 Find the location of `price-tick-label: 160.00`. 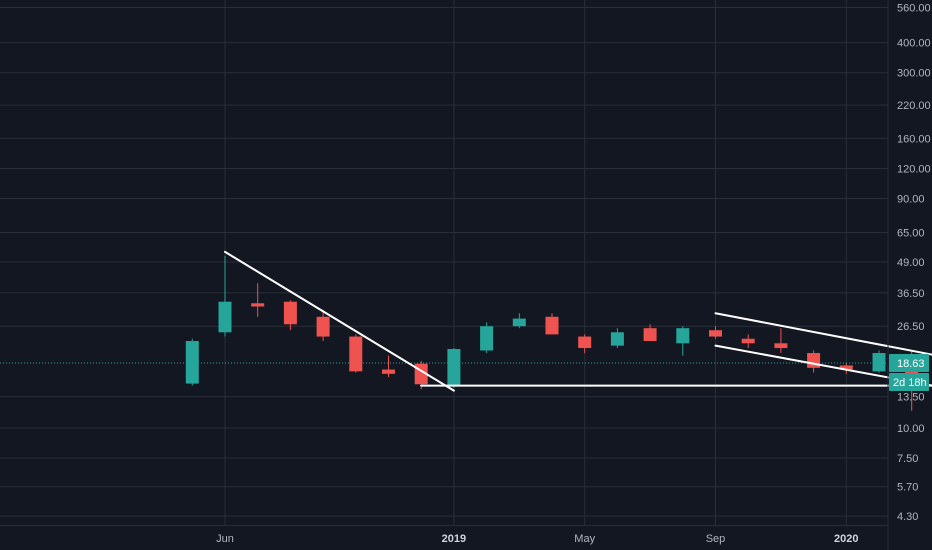

price-tick-label: 160.00 is located at coordinates (914, 139).